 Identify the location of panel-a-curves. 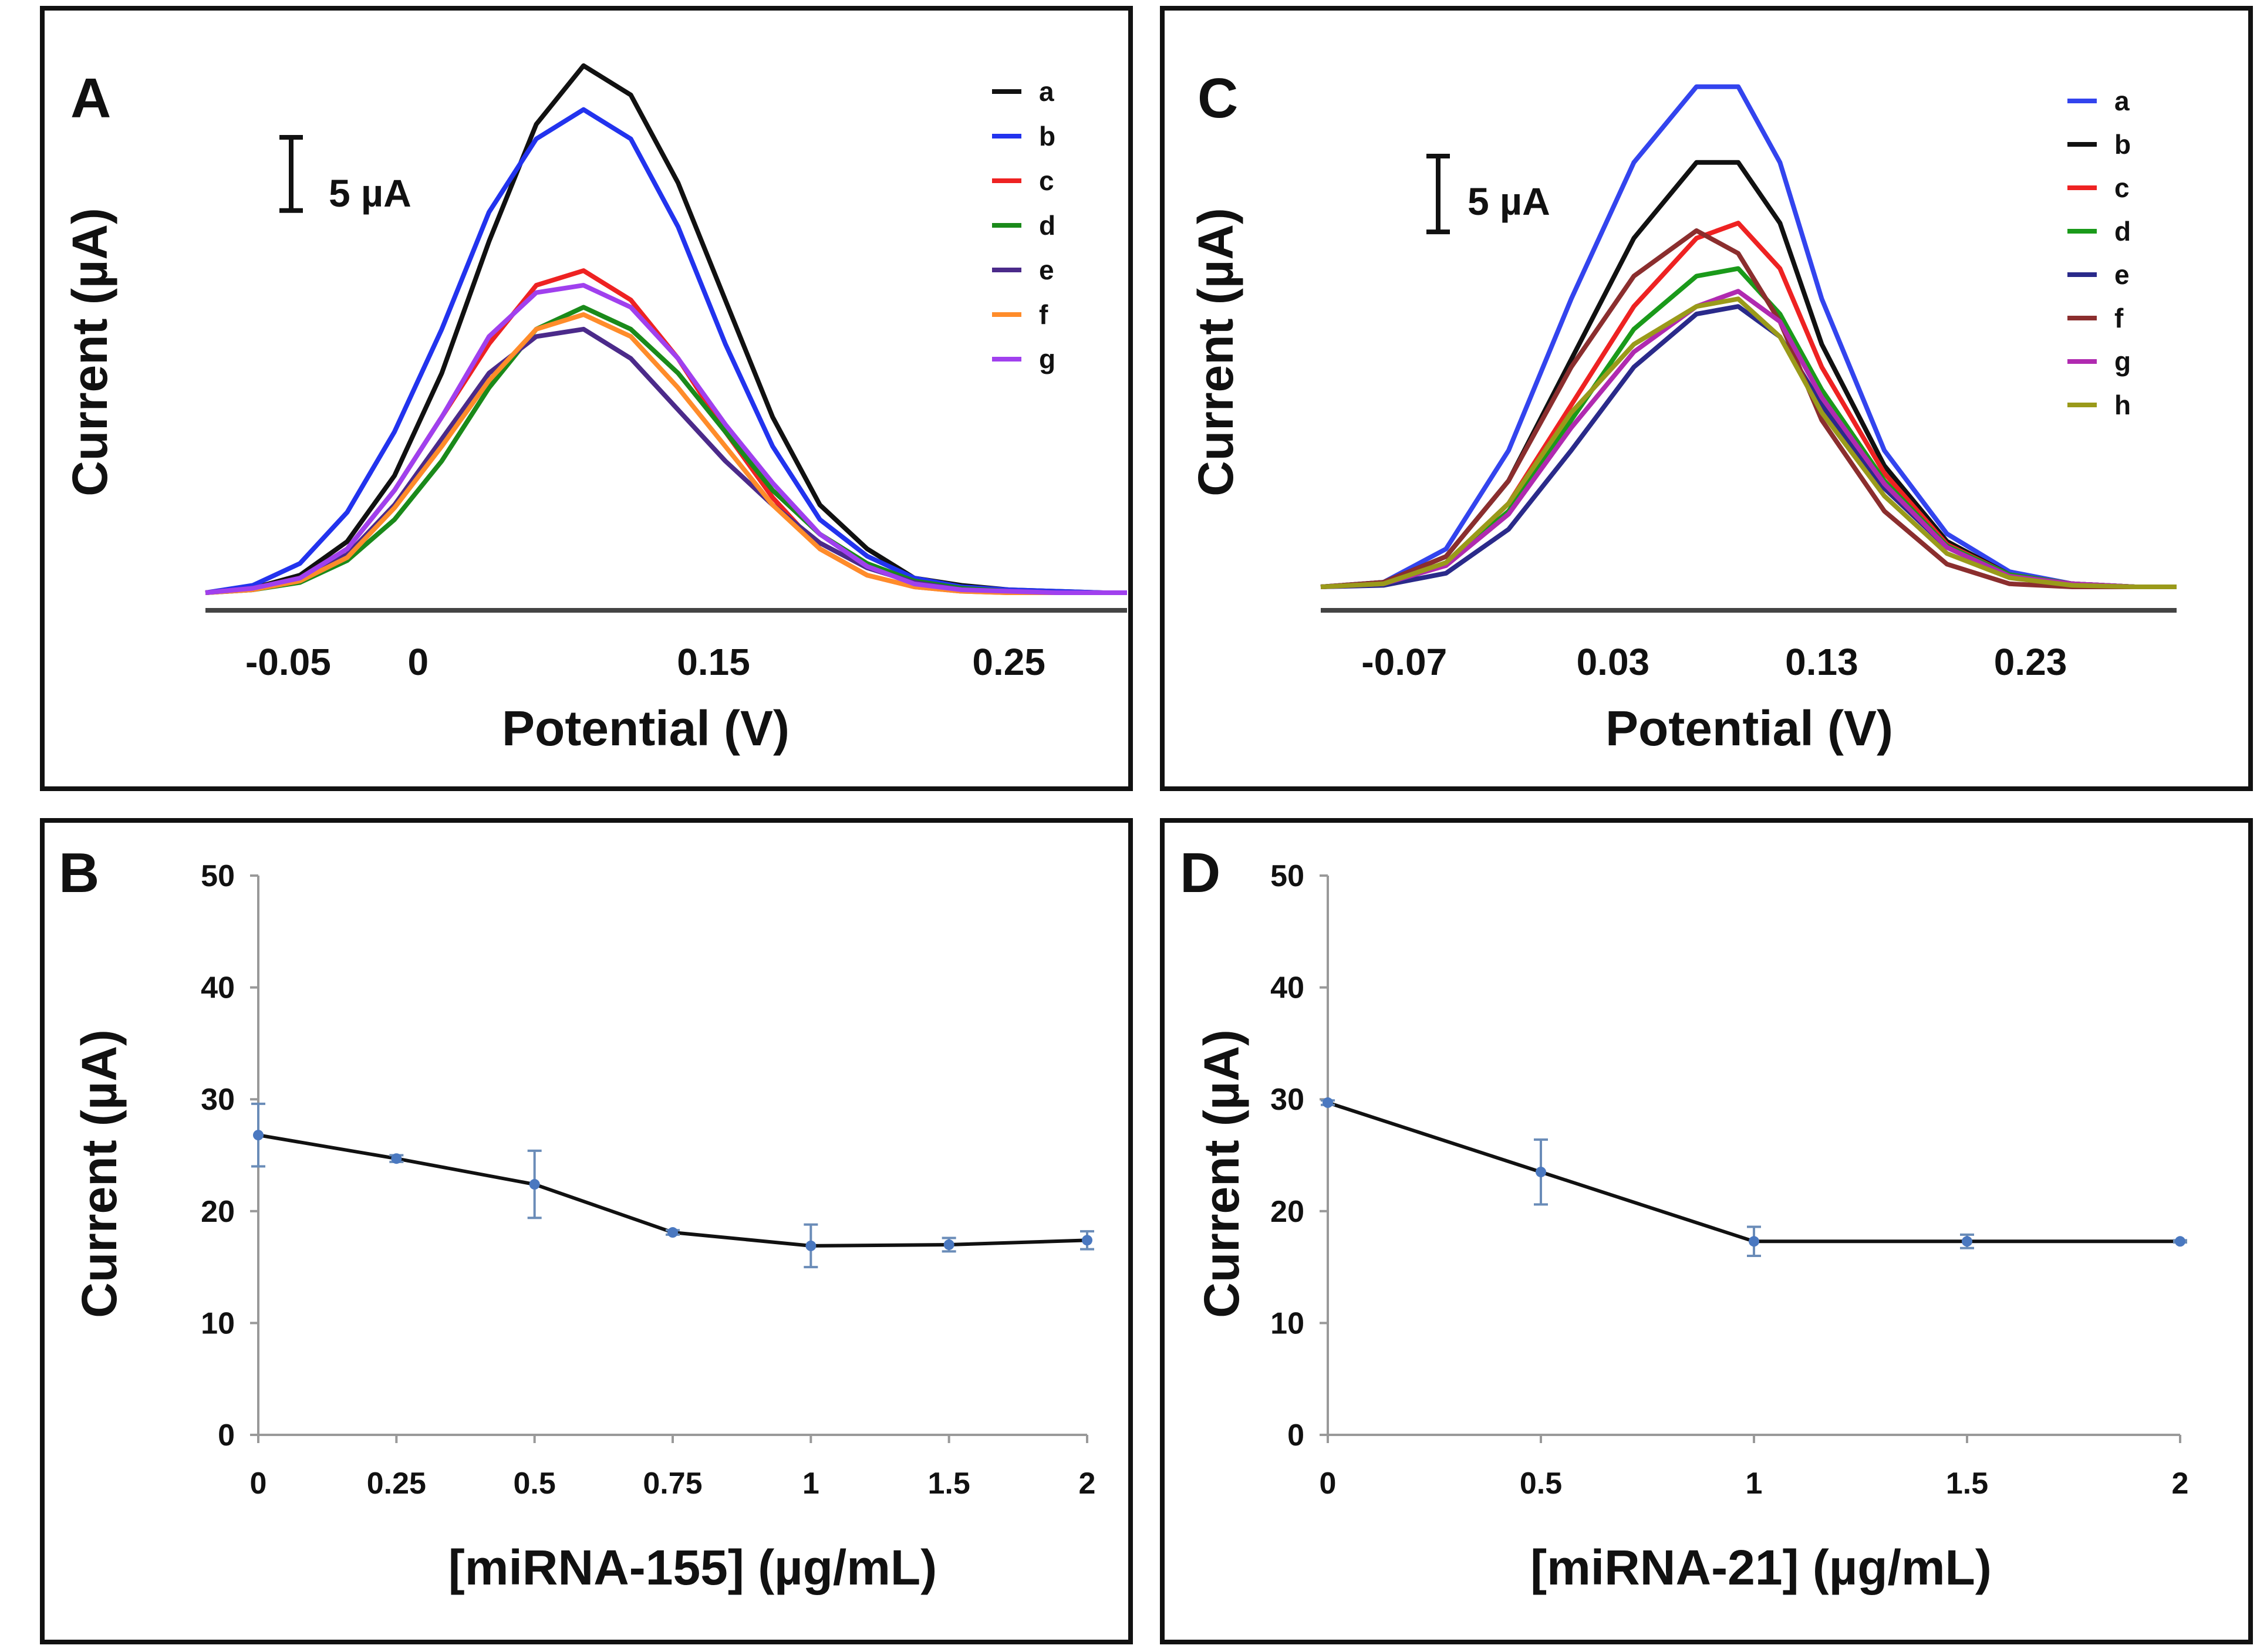
(666, 329).